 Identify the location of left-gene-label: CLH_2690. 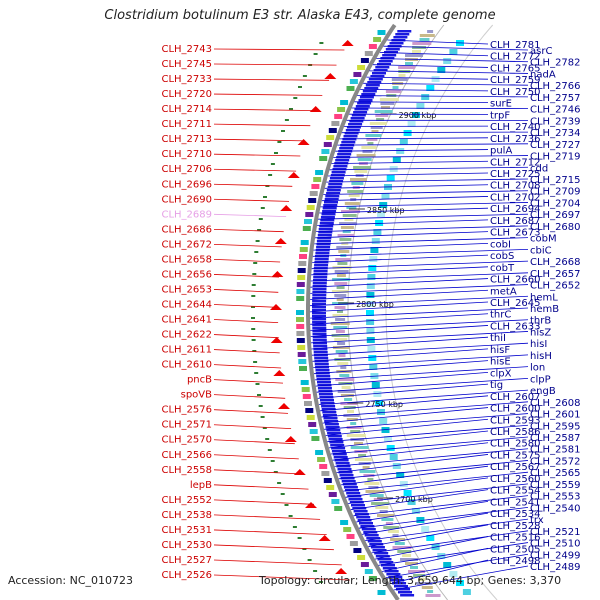
(186, 199).